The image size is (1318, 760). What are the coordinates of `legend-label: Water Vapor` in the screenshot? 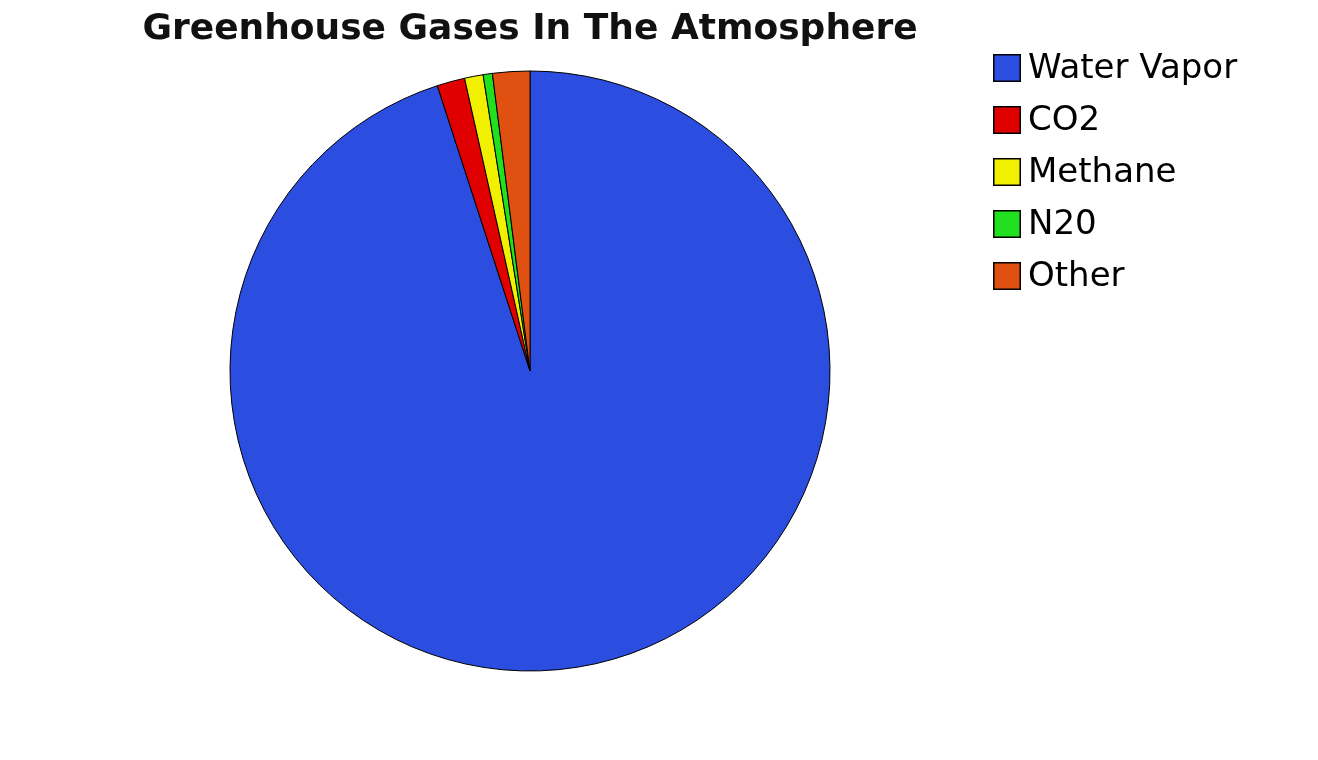 It's located at (1133, 66).